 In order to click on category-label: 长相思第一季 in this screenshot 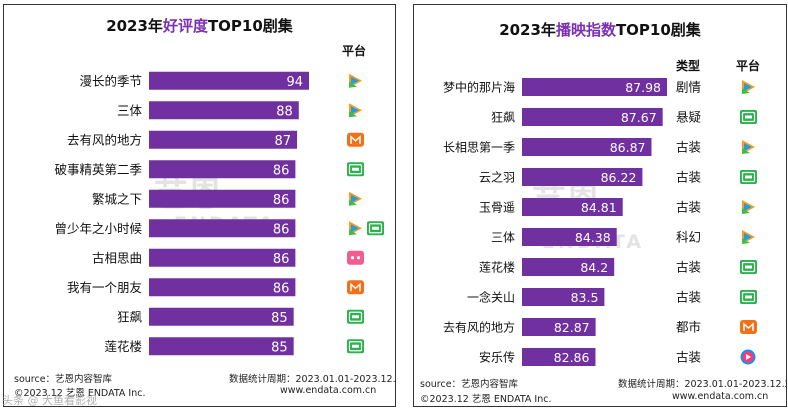, I will do `click(479, 148)`.